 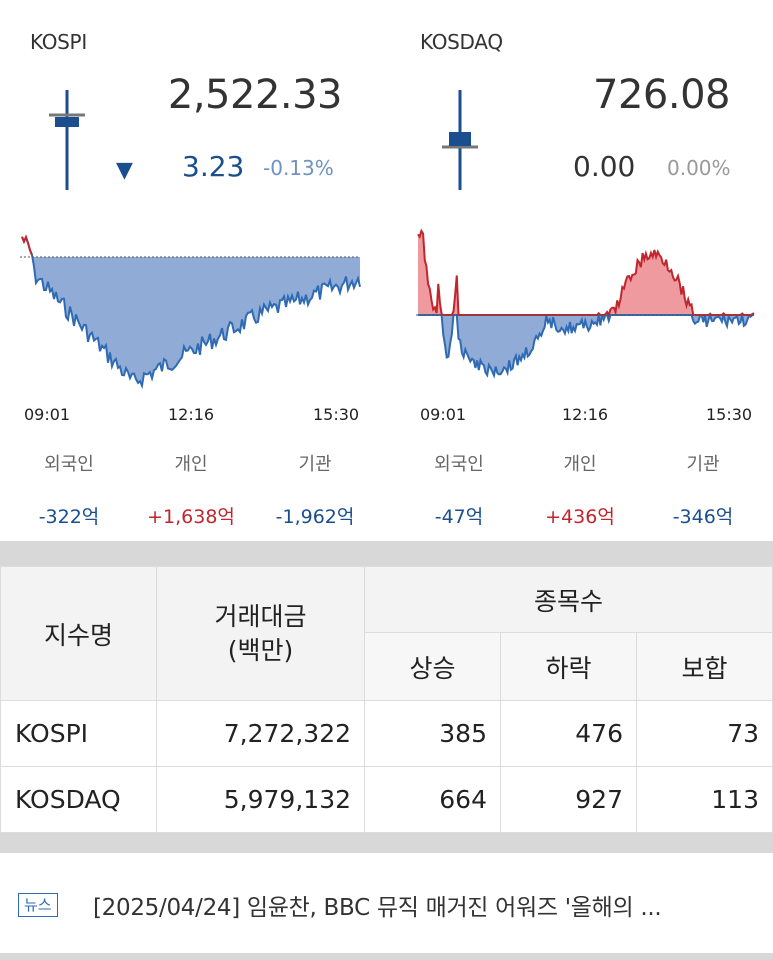 What do you see at coordinates (78, 799) in the screenshot?
I see `row-index-name: KOSDAQ` at bounding box center [78, 799].